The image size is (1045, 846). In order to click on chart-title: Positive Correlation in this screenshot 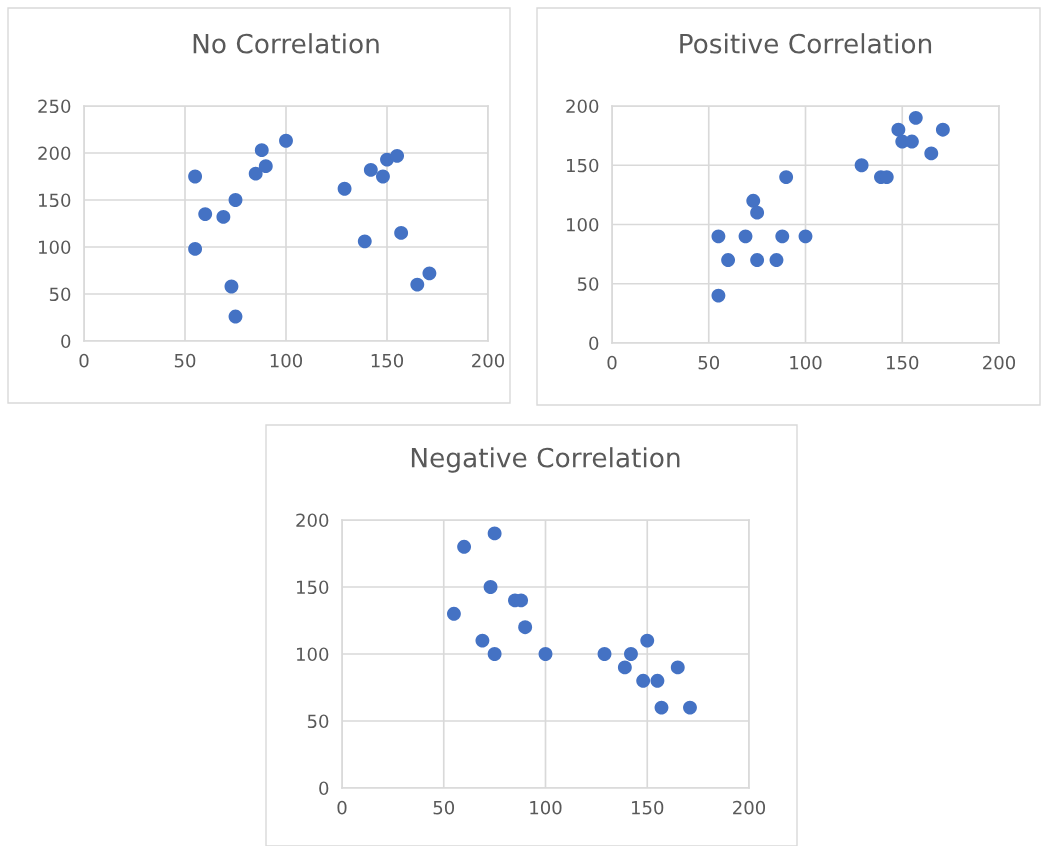, I will do `click(806, 43)`.